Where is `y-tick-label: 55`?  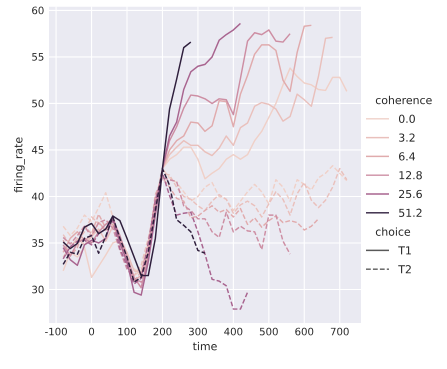 y-tick-label: 55 is located at coordinates (38, 57).